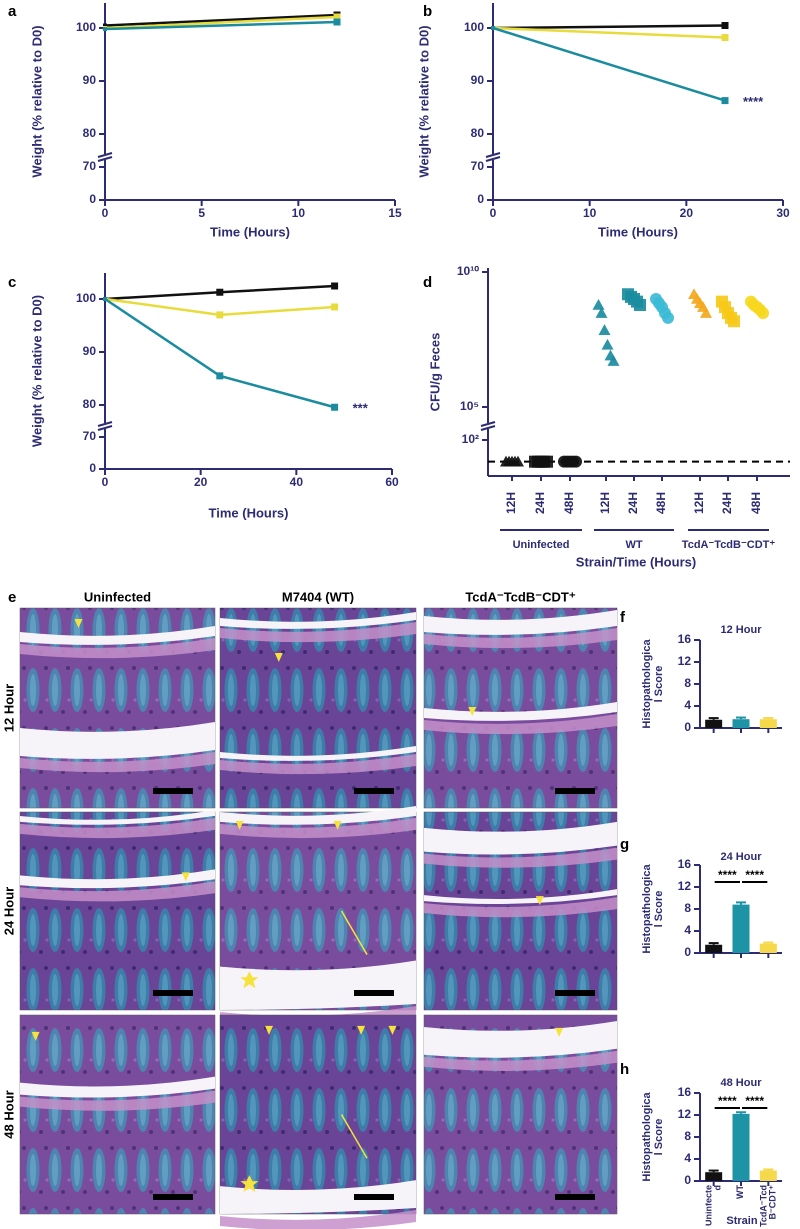  I want to click on chart-title: 24 Hour, so click(742, 857).